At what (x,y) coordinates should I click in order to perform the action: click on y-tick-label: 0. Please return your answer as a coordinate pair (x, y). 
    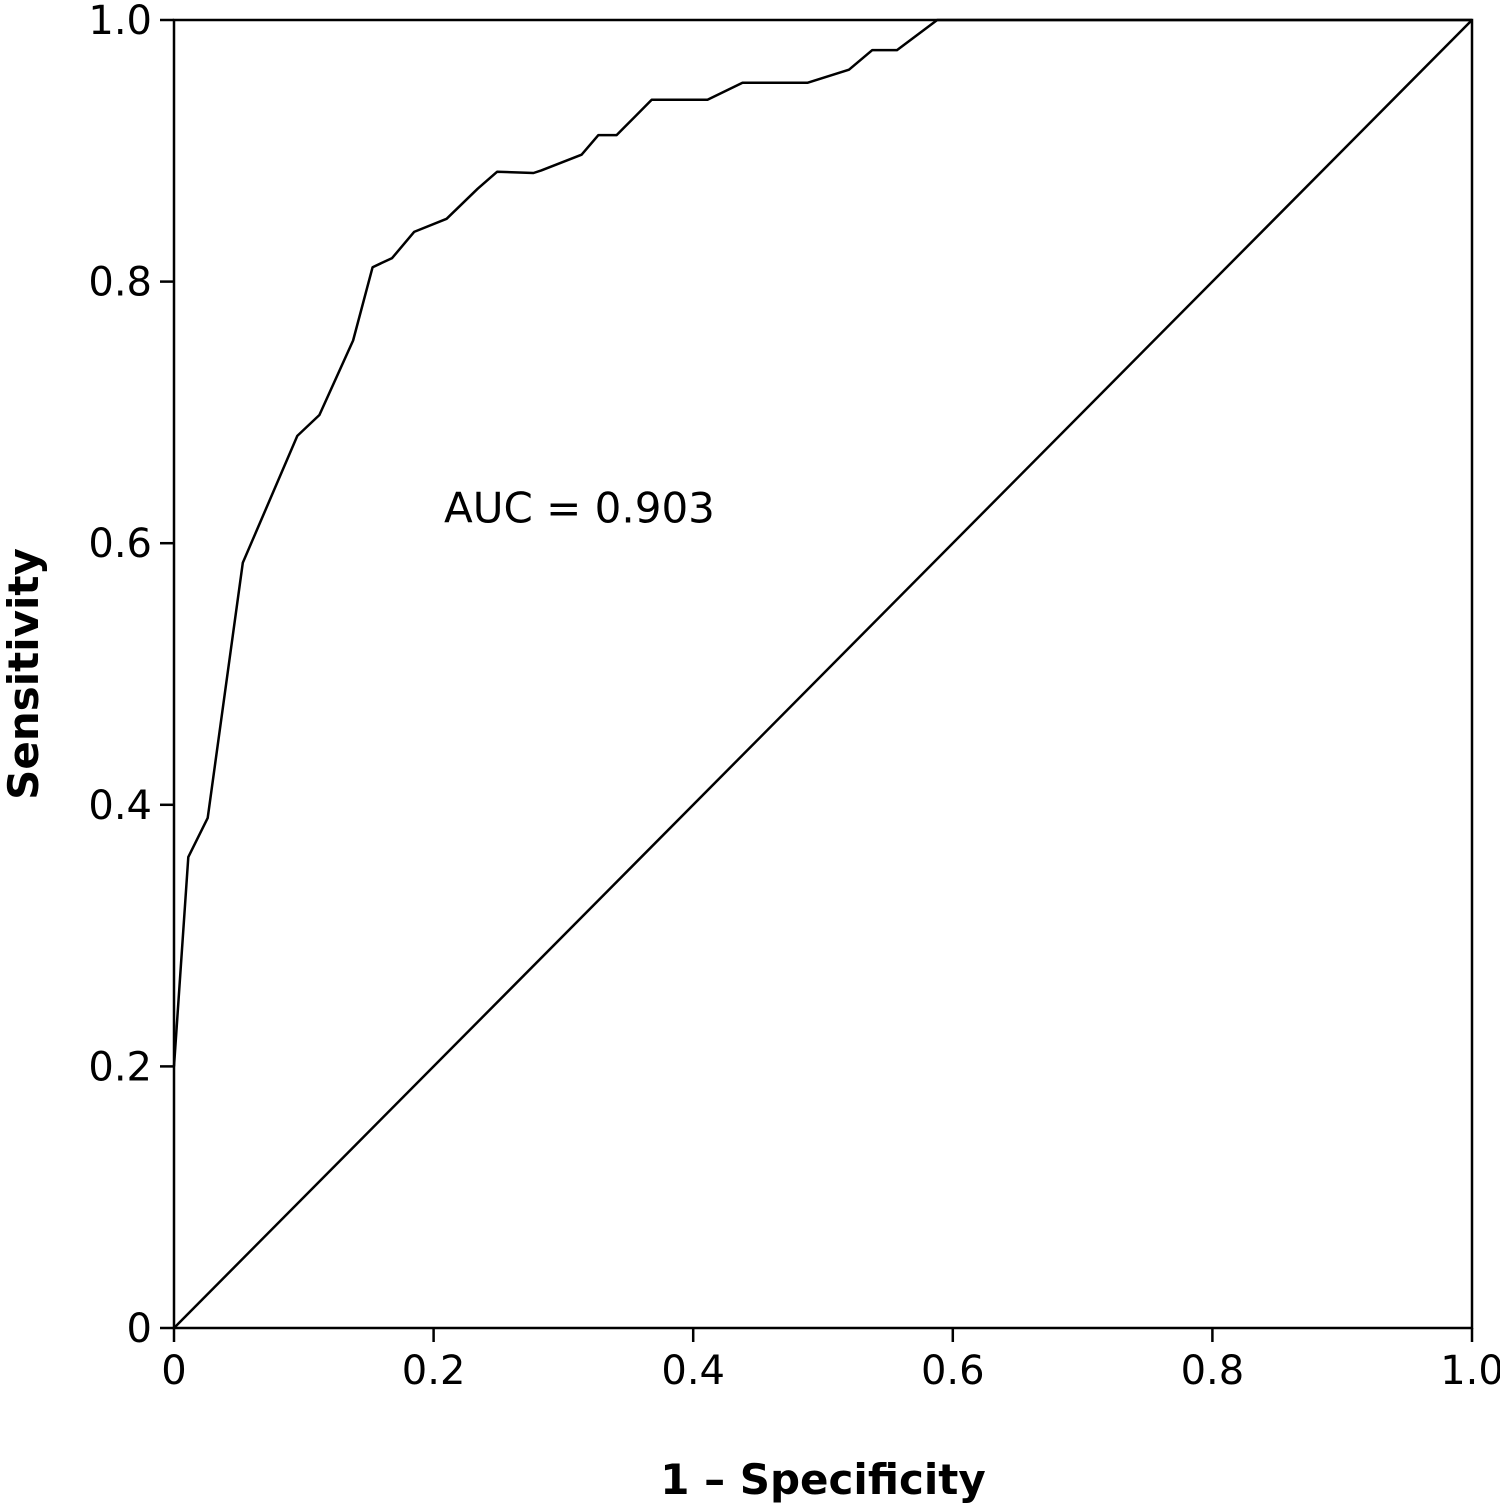
    Looking at the image, I should click on (139, 1329).